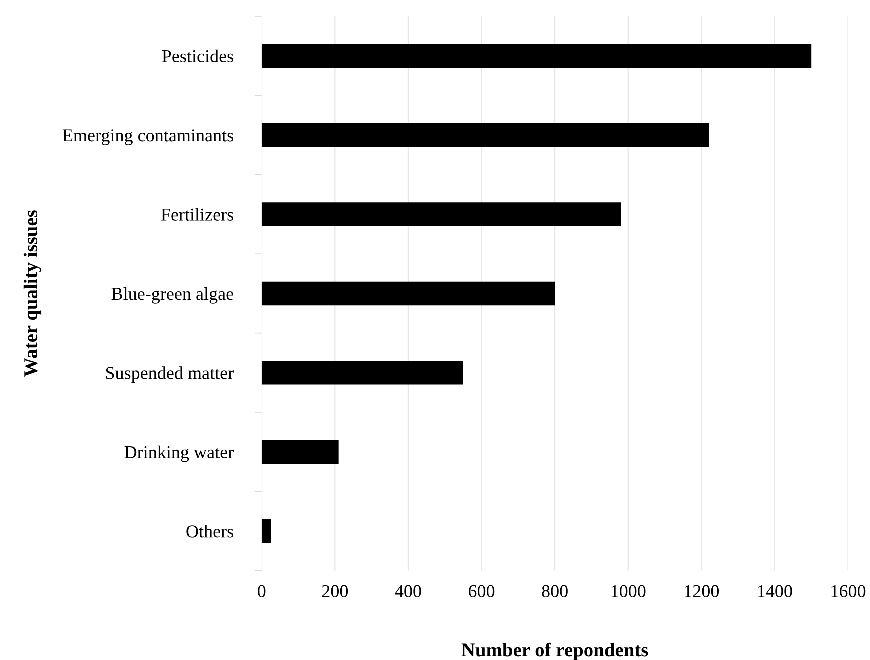 Image resolution: width=870 pixels, height=660 pixels. Describe the element at coordinates (33, 293) in the screenshot. I see `y-axis-title: Water quality issues` at that location.